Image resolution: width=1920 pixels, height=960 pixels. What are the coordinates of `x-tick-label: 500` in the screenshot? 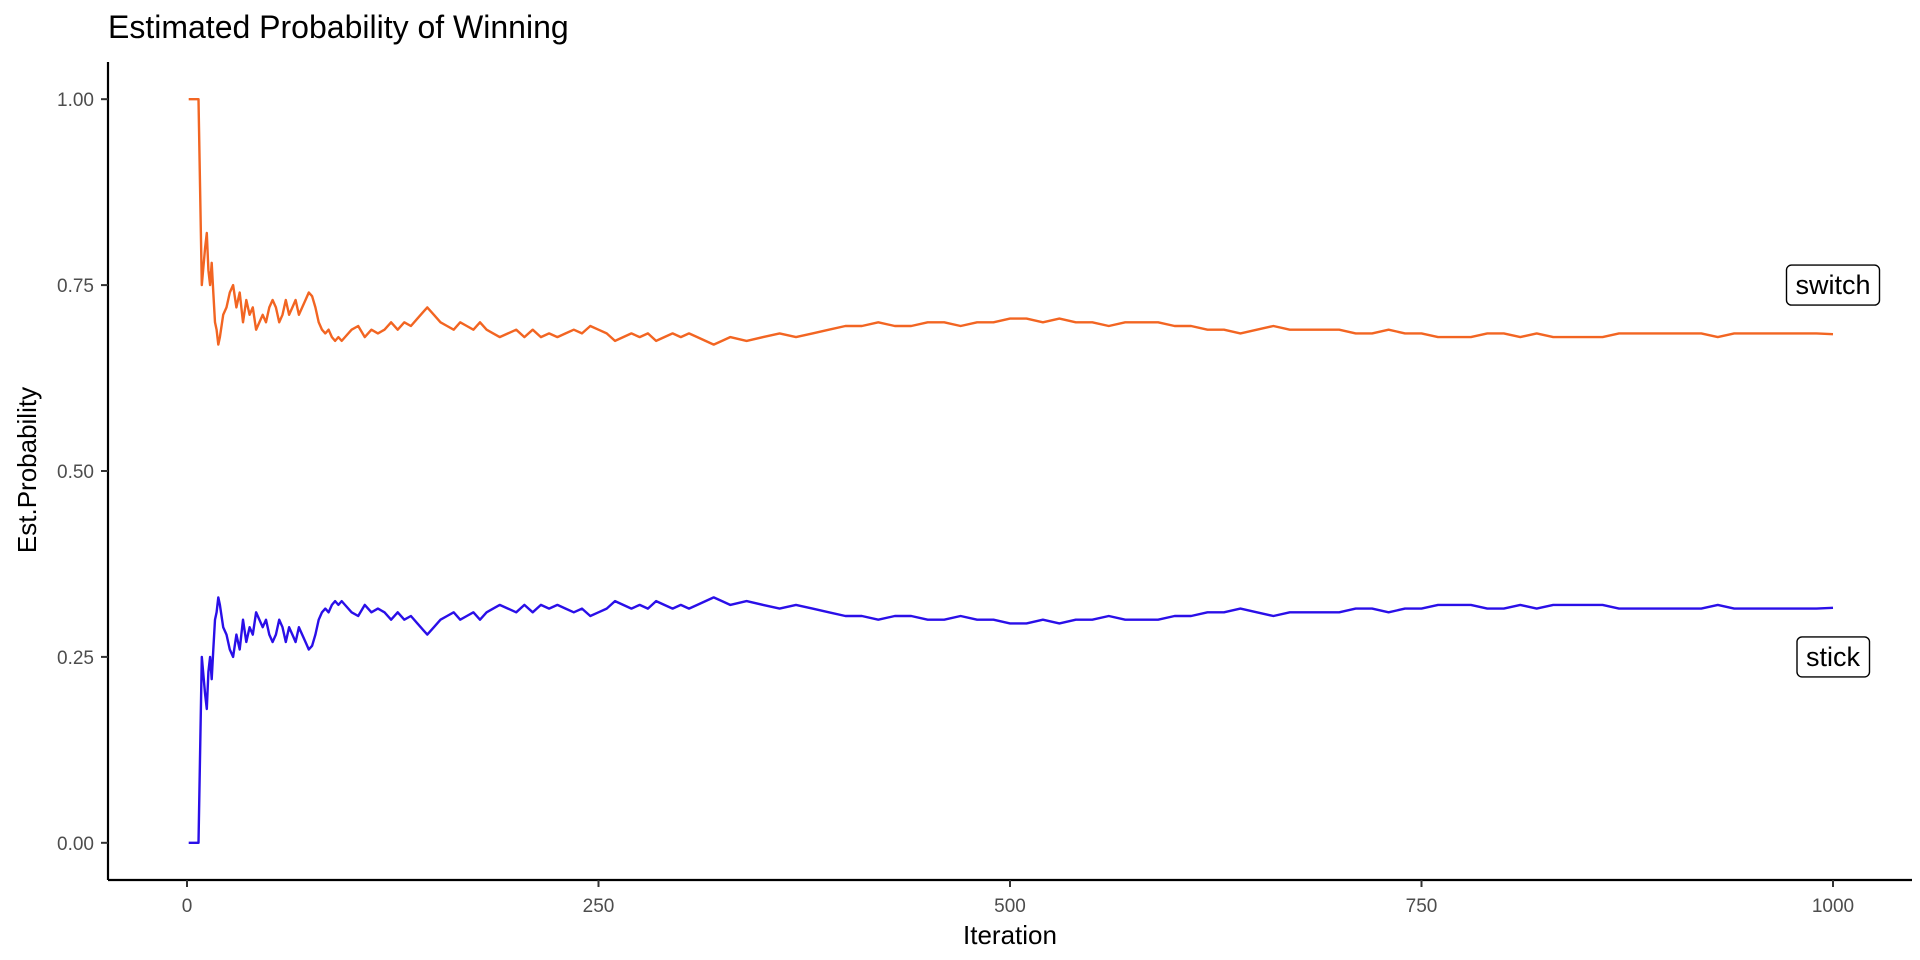 It's located at (1010, 906).